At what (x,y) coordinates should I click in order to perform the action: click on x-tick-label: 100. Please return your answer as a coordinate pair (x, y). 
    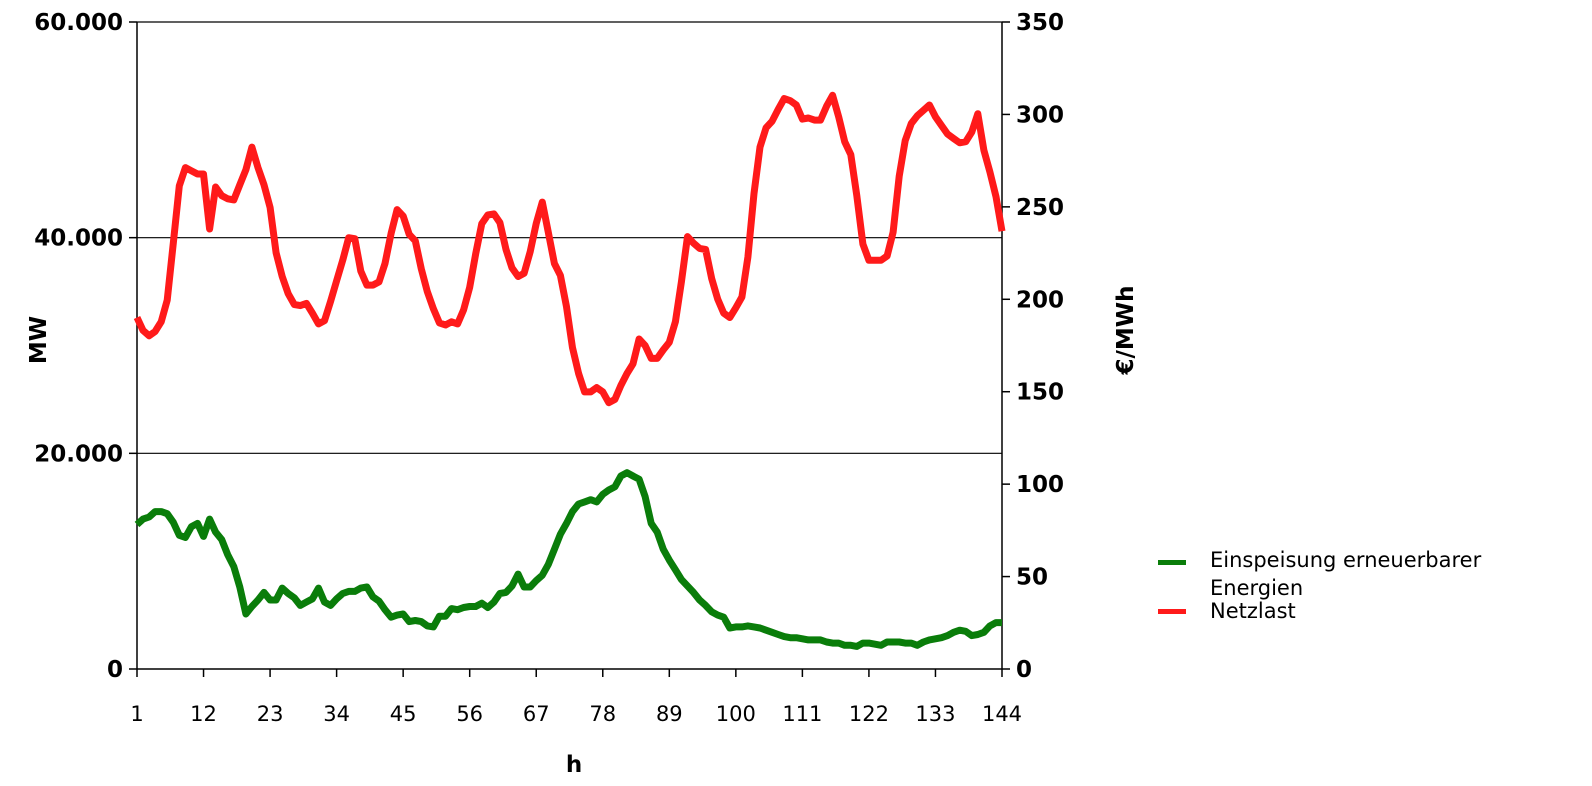
    Looking at the image, I should click on (736, 714).